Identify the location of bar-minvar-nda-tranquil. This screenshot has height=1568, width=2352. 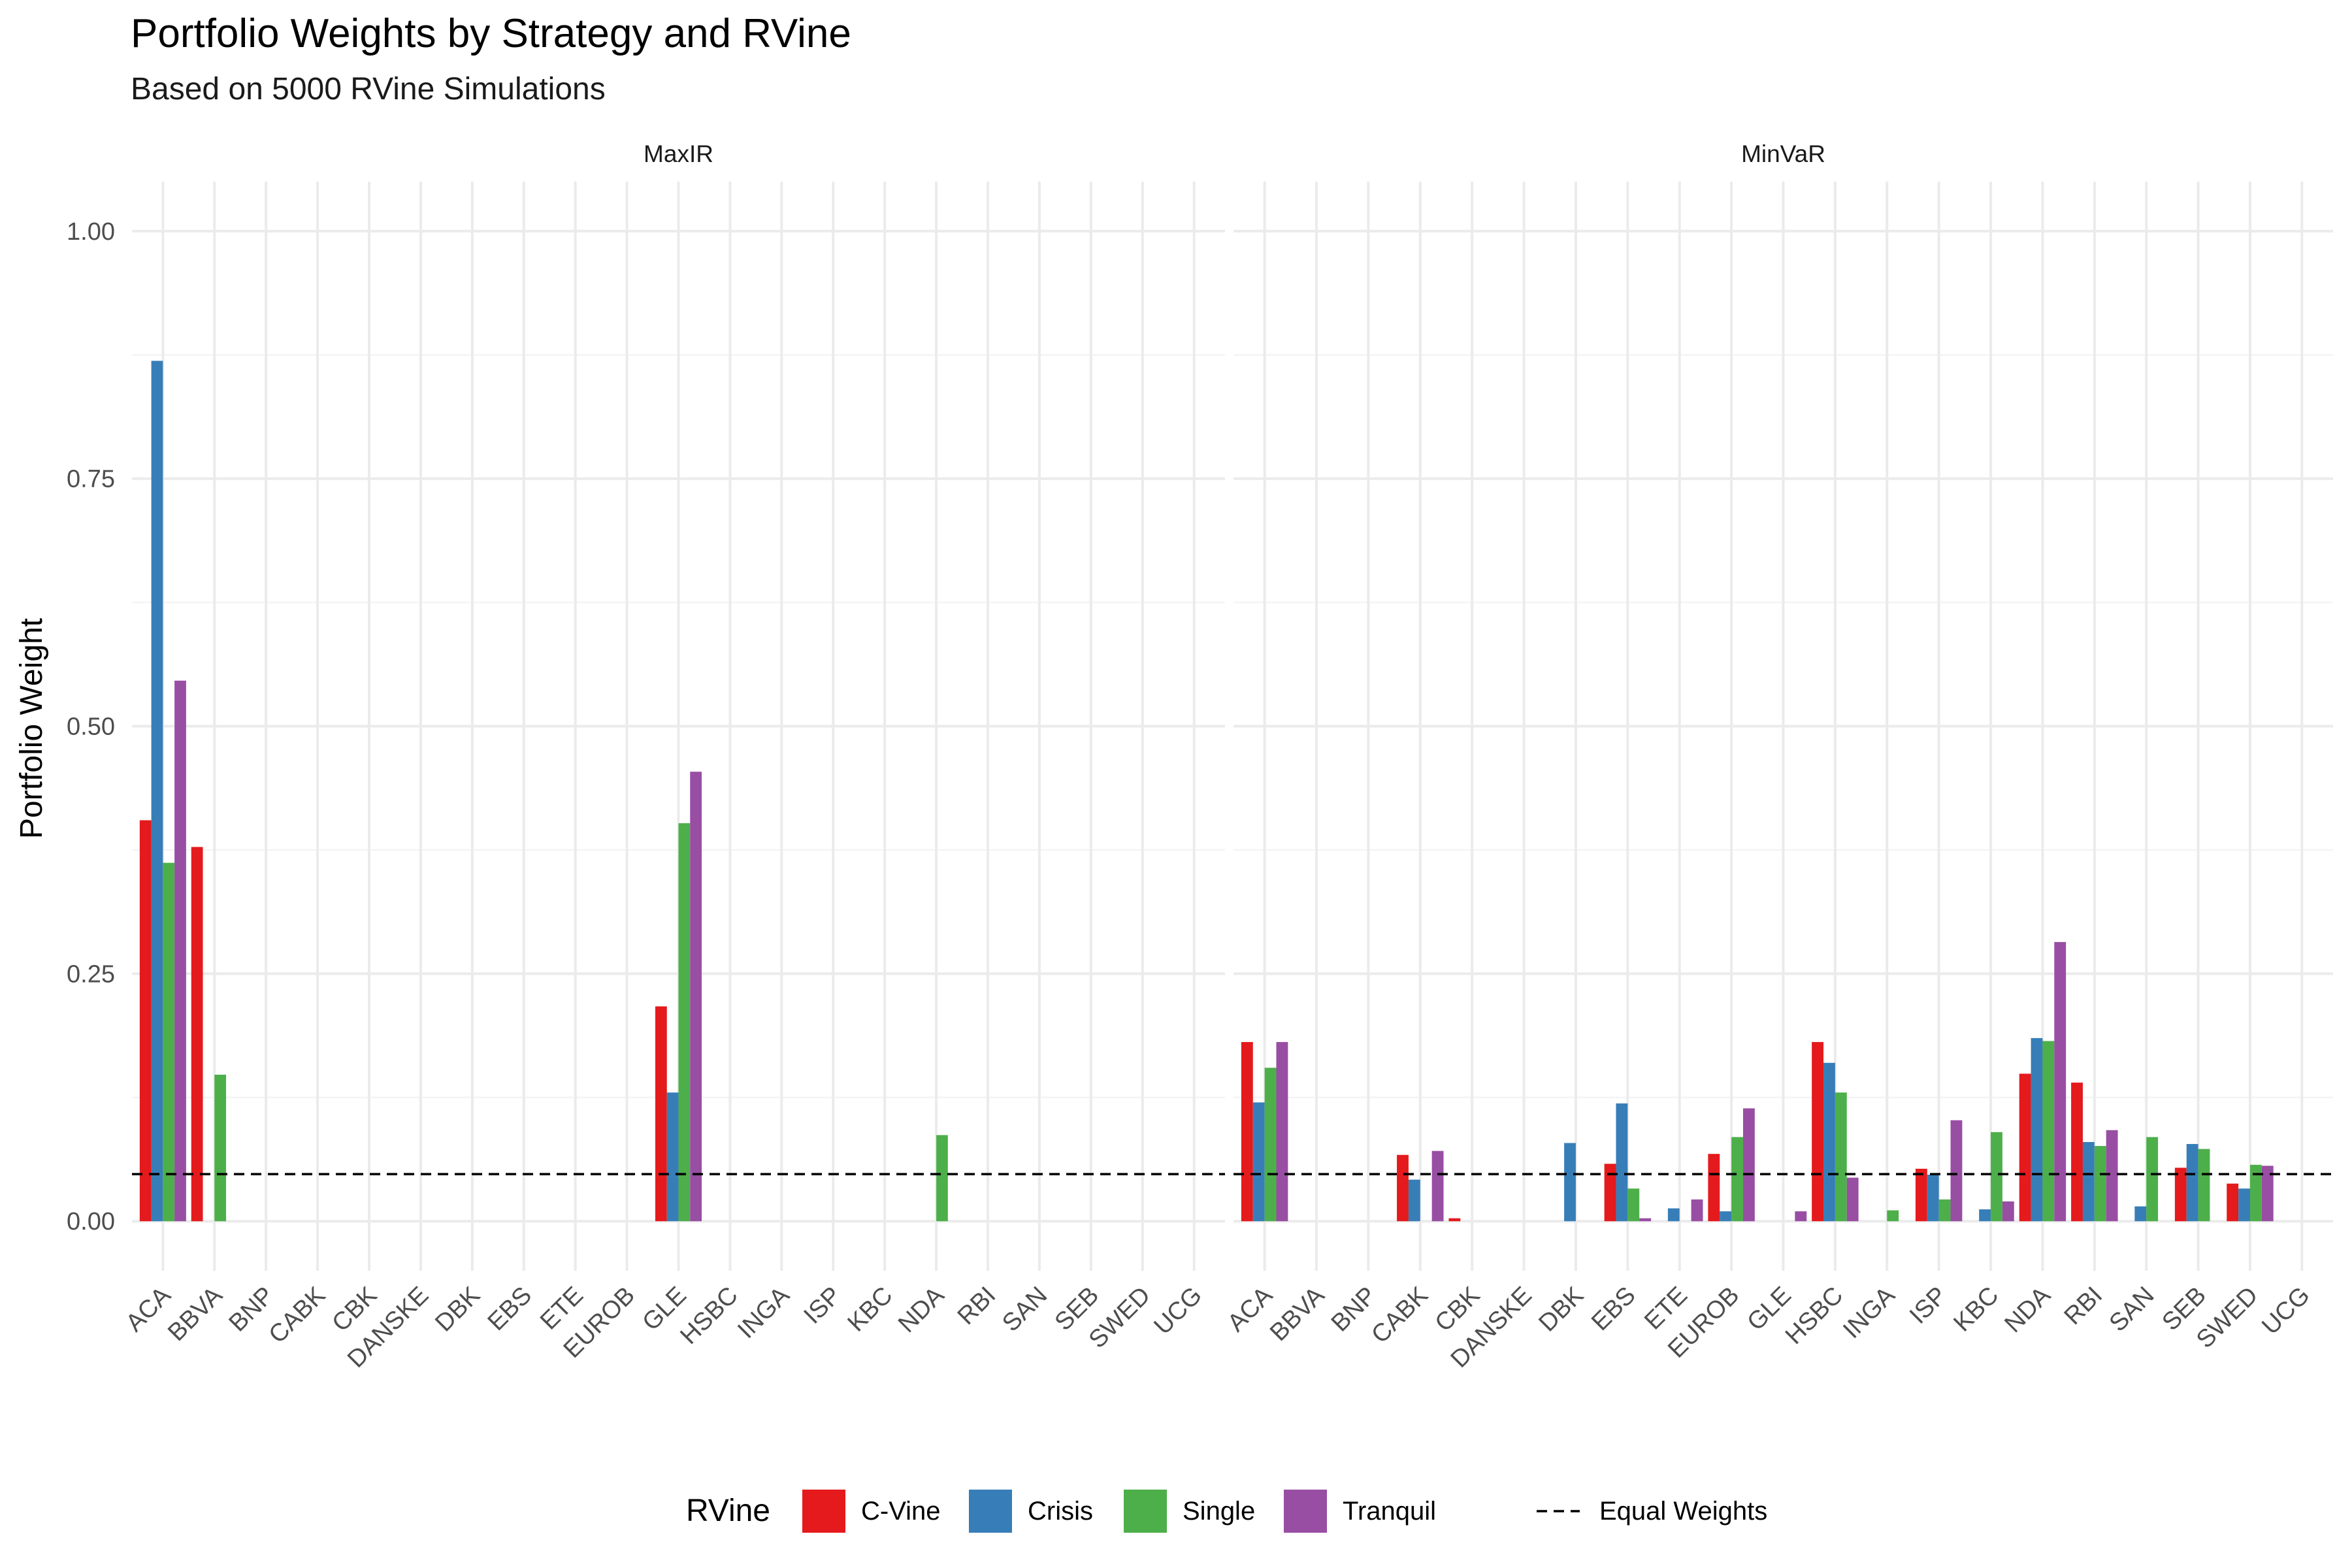
(2060, 1081).